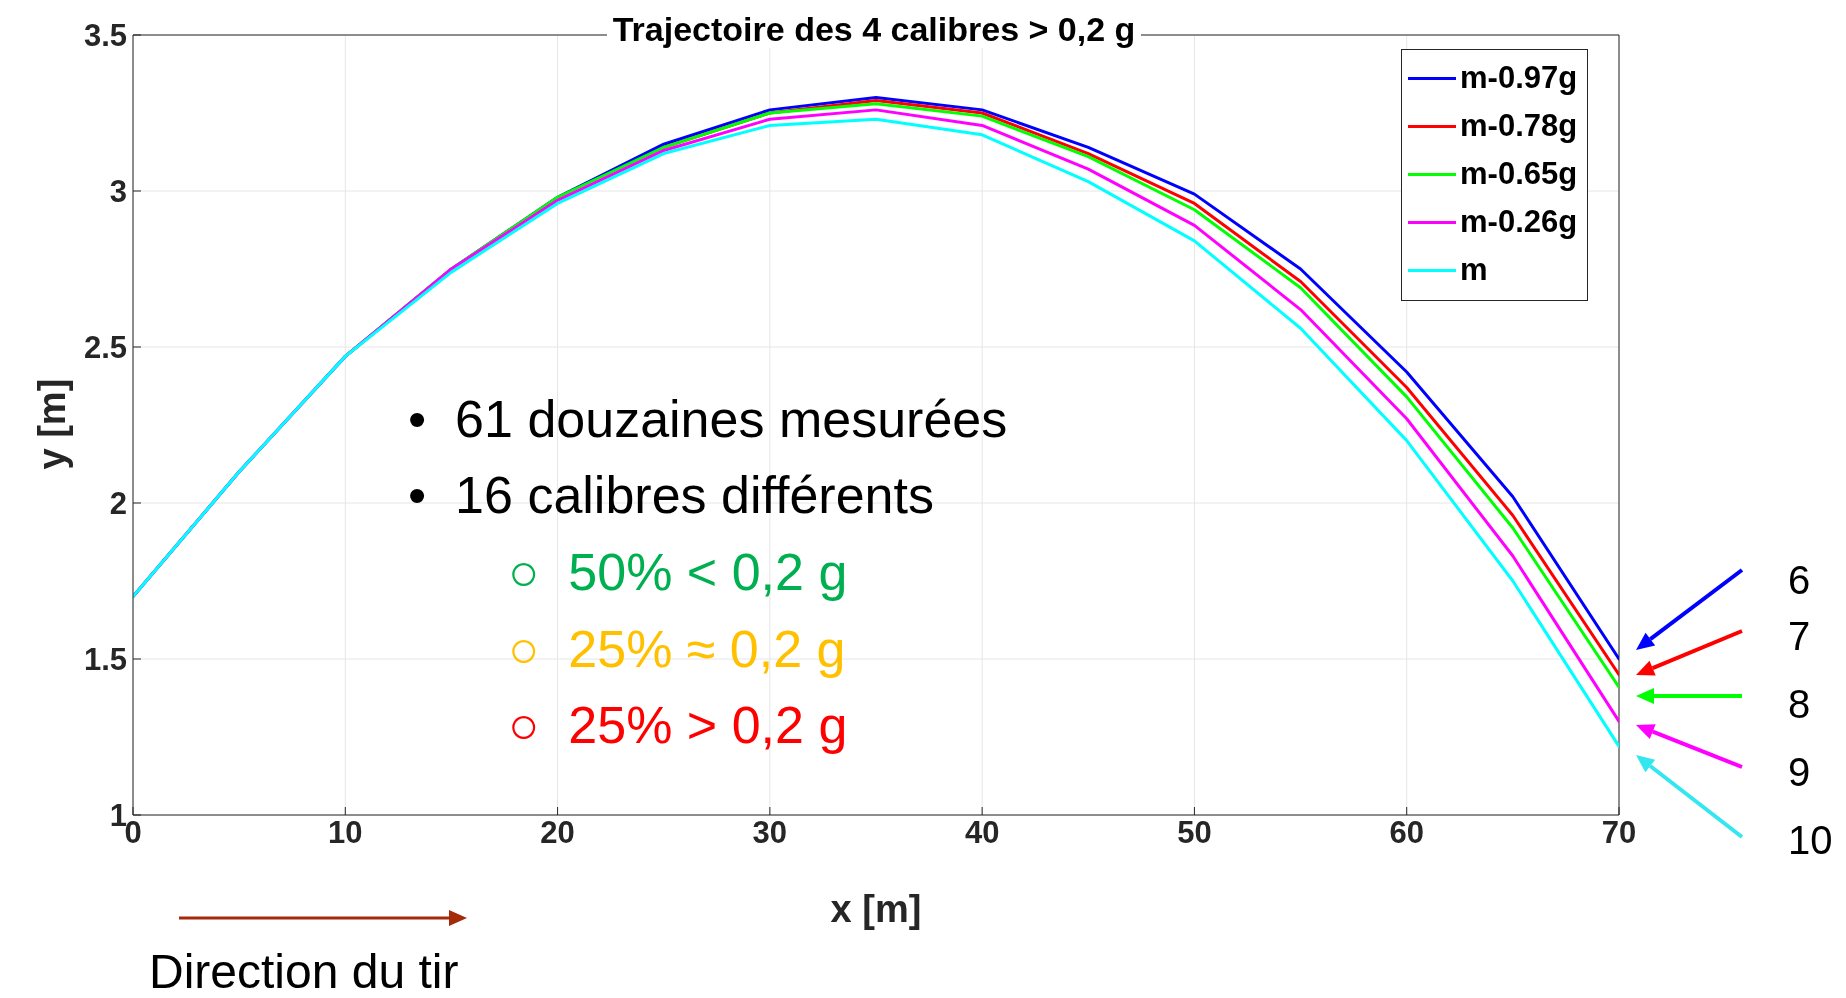 This screenshot has width=1846, height=998. Describe the element at coordinates (1519, 222) in the screenshot. I see `legend-label: m-0.26g` at that location.